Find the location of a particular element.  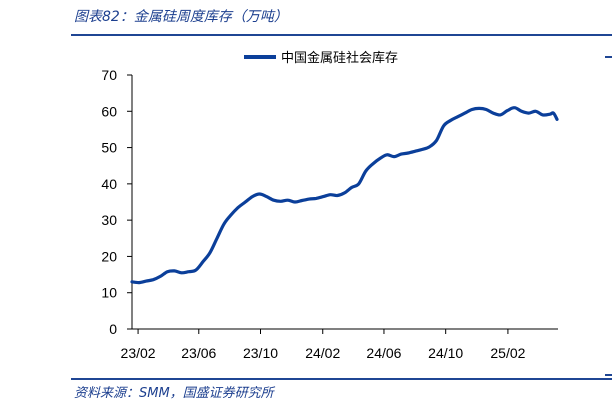

top-divider is located at coordinates (341, 35).